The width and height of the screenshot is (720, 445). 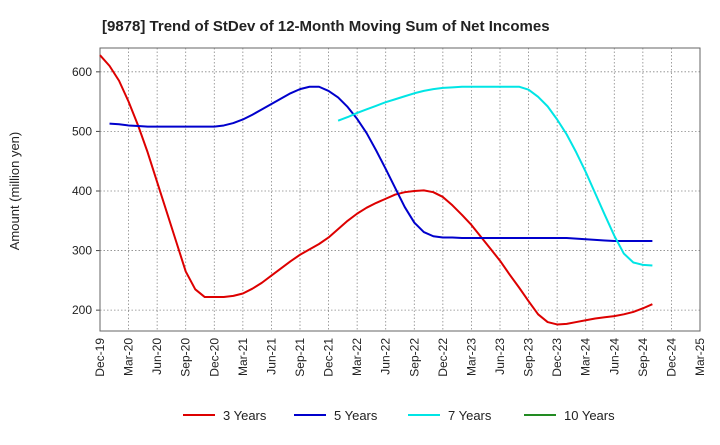 I want to click on x-tick-label: Jun-21, so click(x=271, y=356).